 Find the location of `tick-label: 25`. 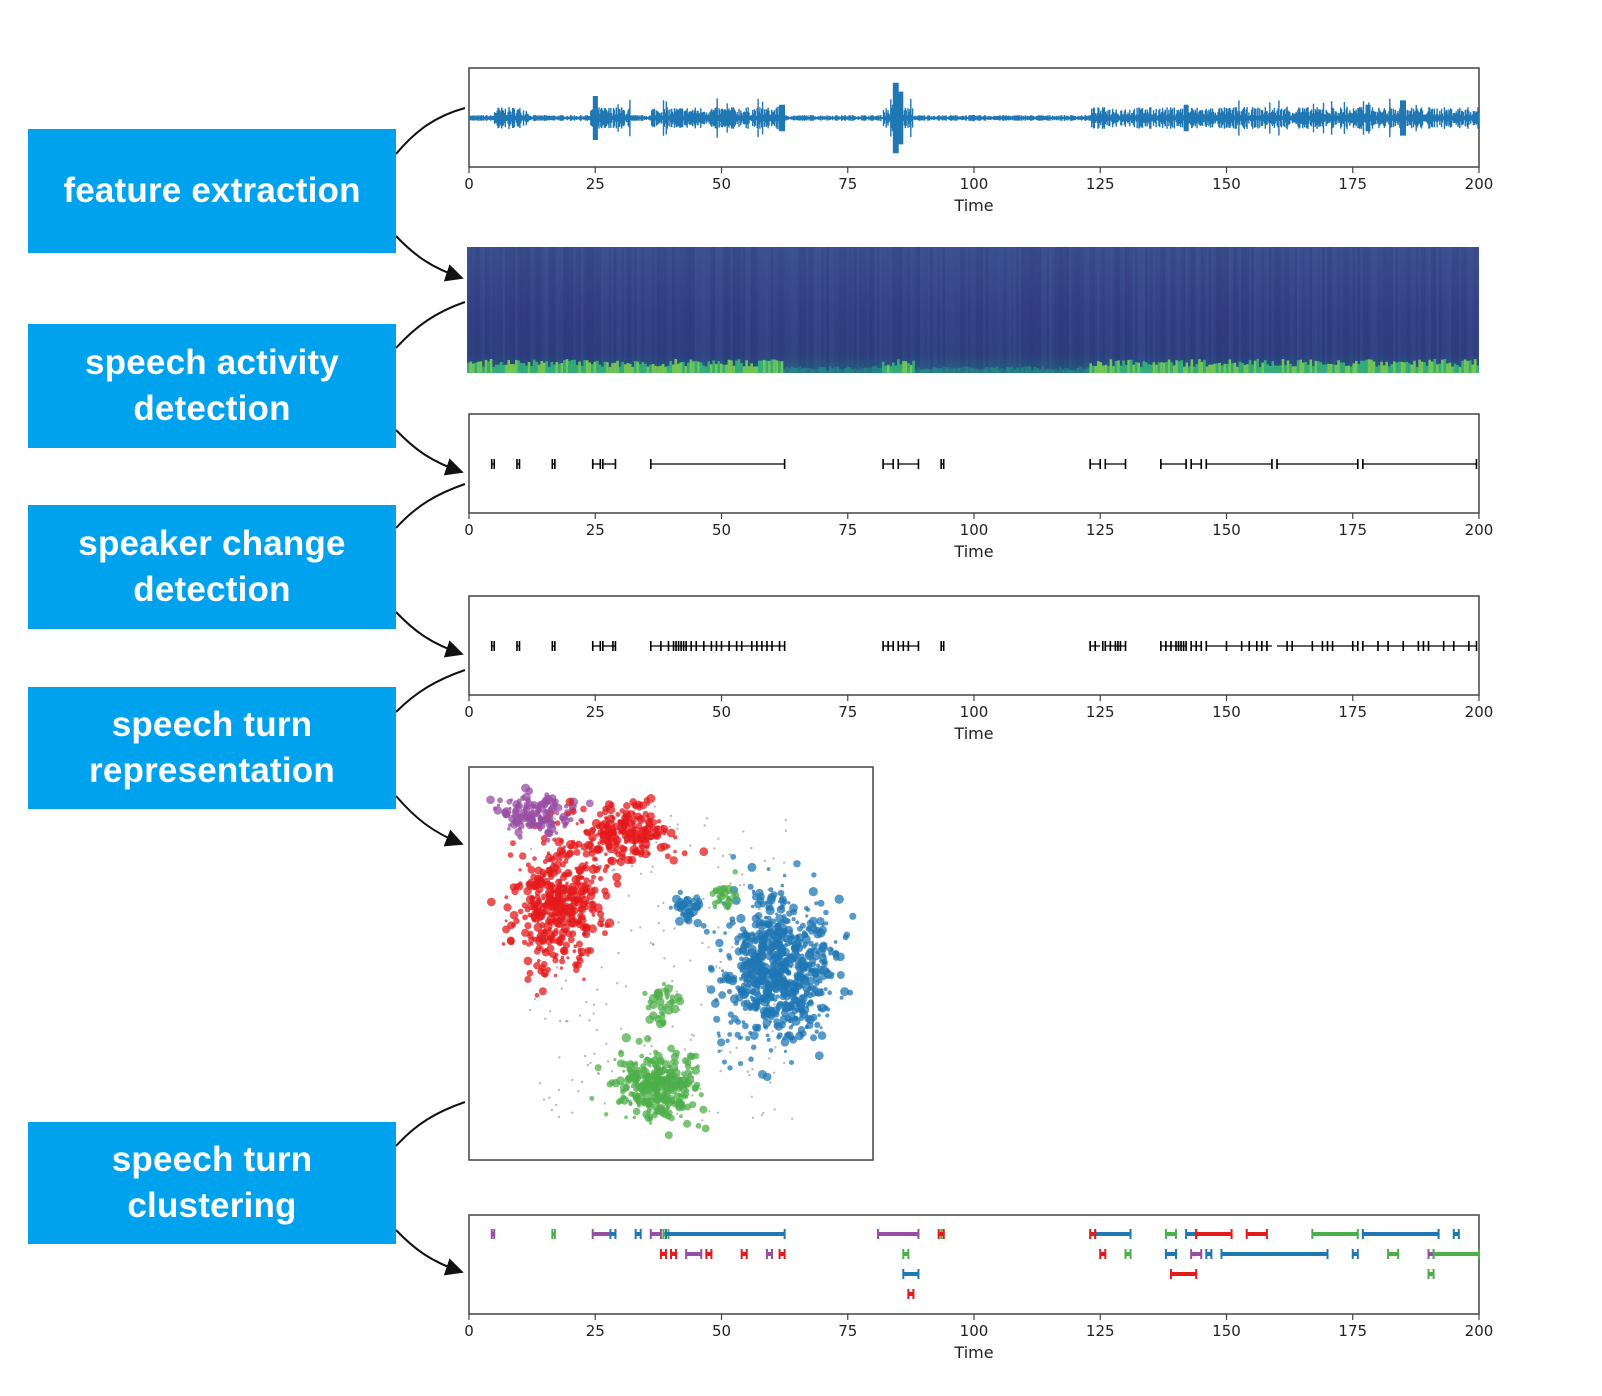

tick-label: 25 is located at coordinates (595, 184).